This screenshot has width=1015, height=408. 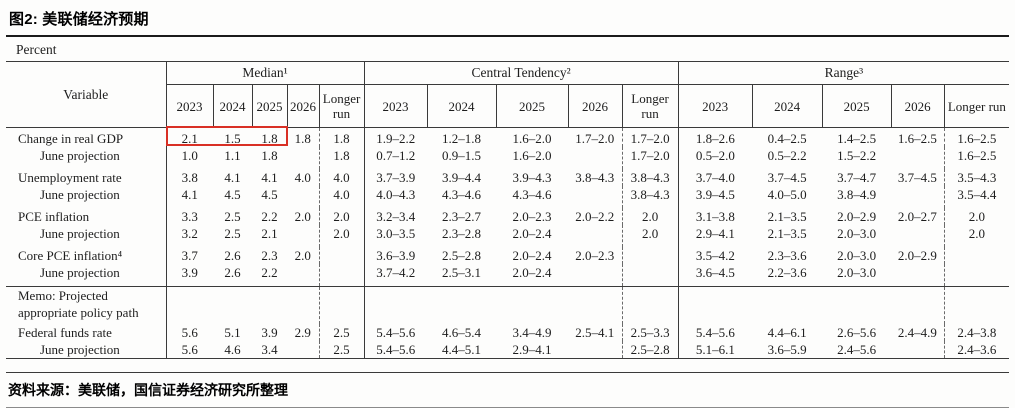 What do you see at coordinates (976, 332) in the screenshot?
I see `cell-range-longer-run: 2.4–3.8` at bounding box center [976, 332].